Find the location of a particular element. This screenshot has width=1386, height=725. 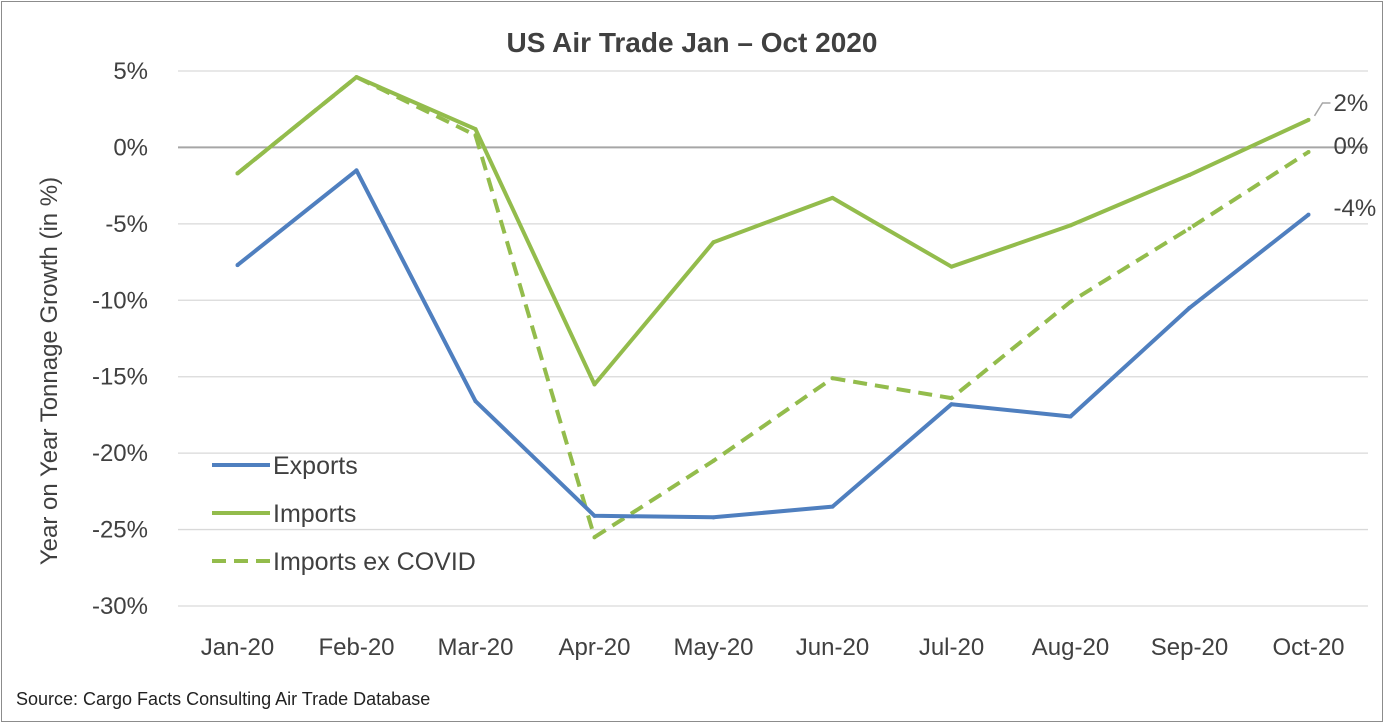

x-tick-label: Feb-20 is located at coordinates (356, 647).